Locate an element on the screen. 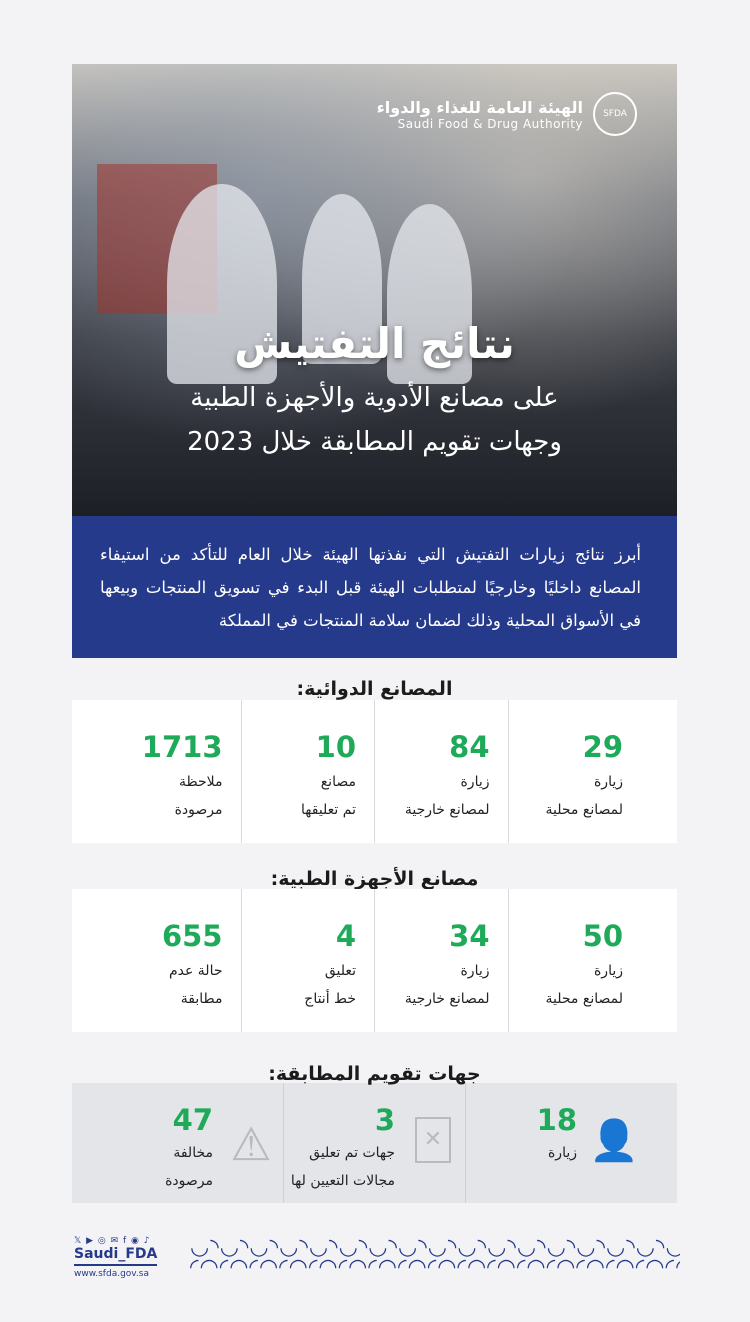 The width and height of the screenshot is (750, 1322). stat-label: حالة عدم is located at coordinates (195, 971).